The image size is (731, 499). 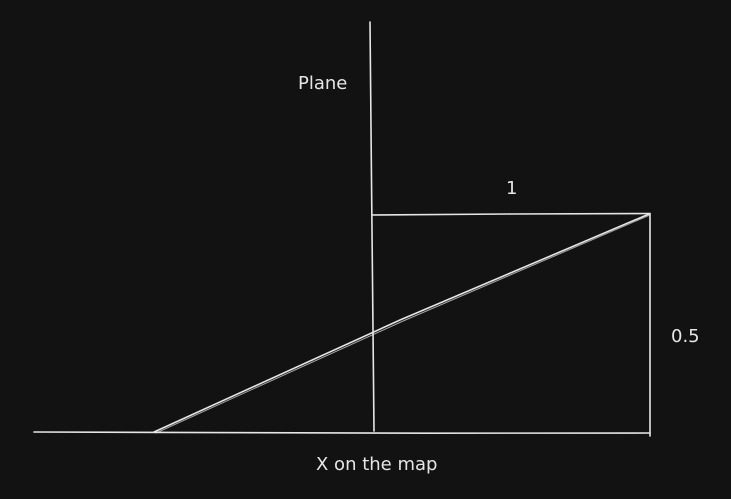 I want to click on ground-line, so click(x=342, y=433).